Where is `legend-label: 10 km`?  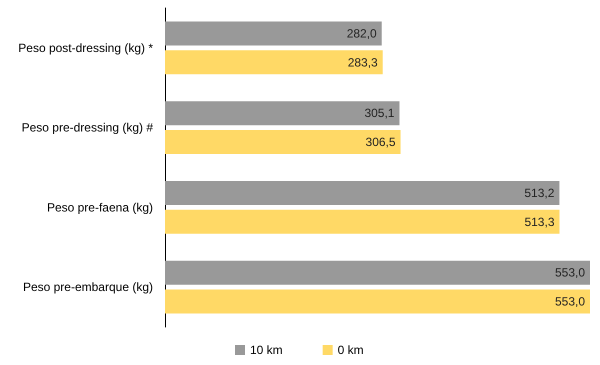 legend-label: 10 km is located at coordinates (266, 350).